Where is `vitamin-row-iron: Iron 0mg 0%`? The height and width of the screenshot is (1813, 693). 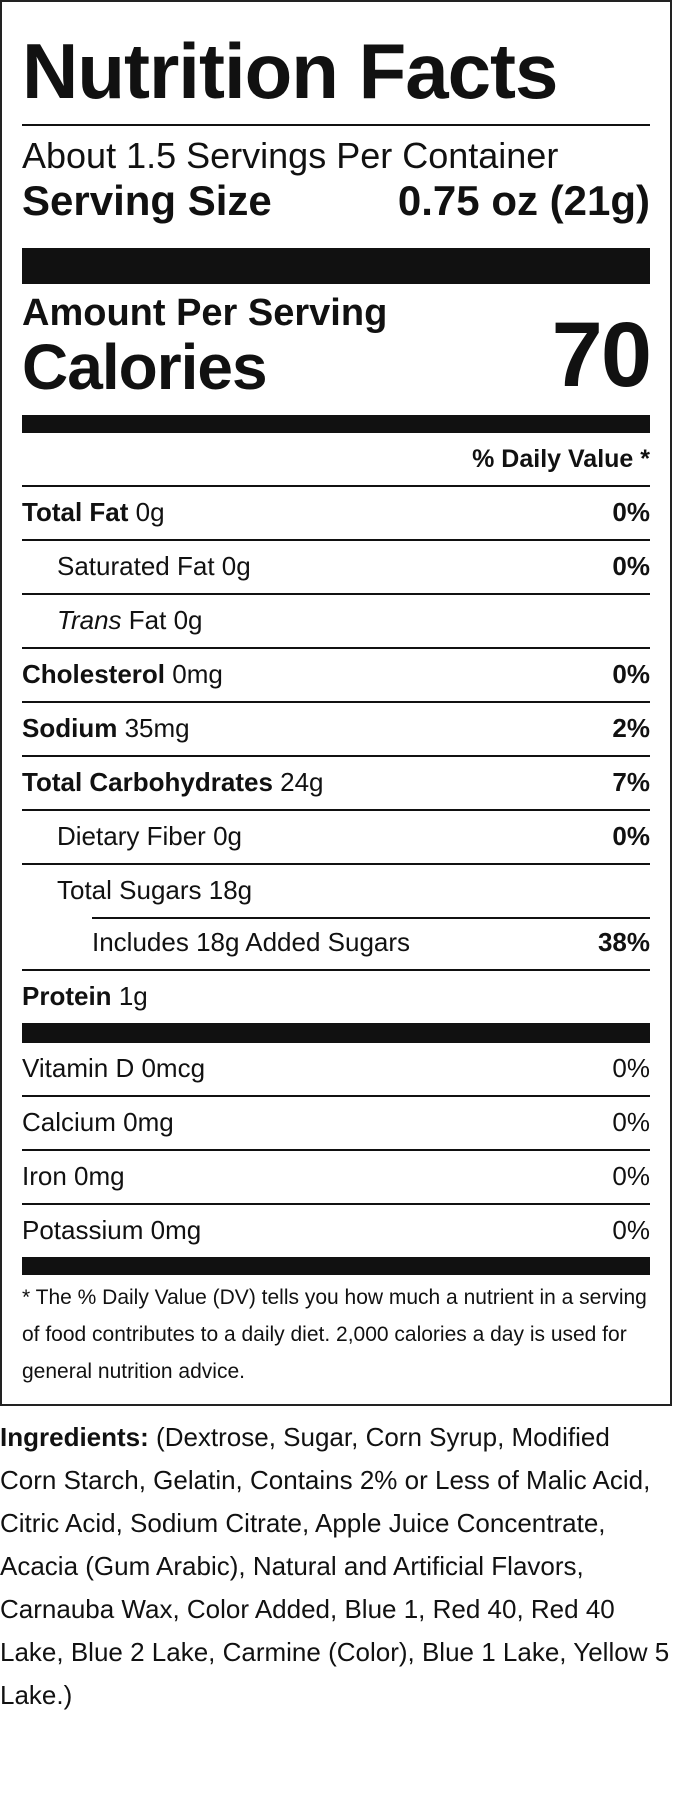 vitamin-row-iron: Iron 0mg 0% is located at coordinates (336, 1175).